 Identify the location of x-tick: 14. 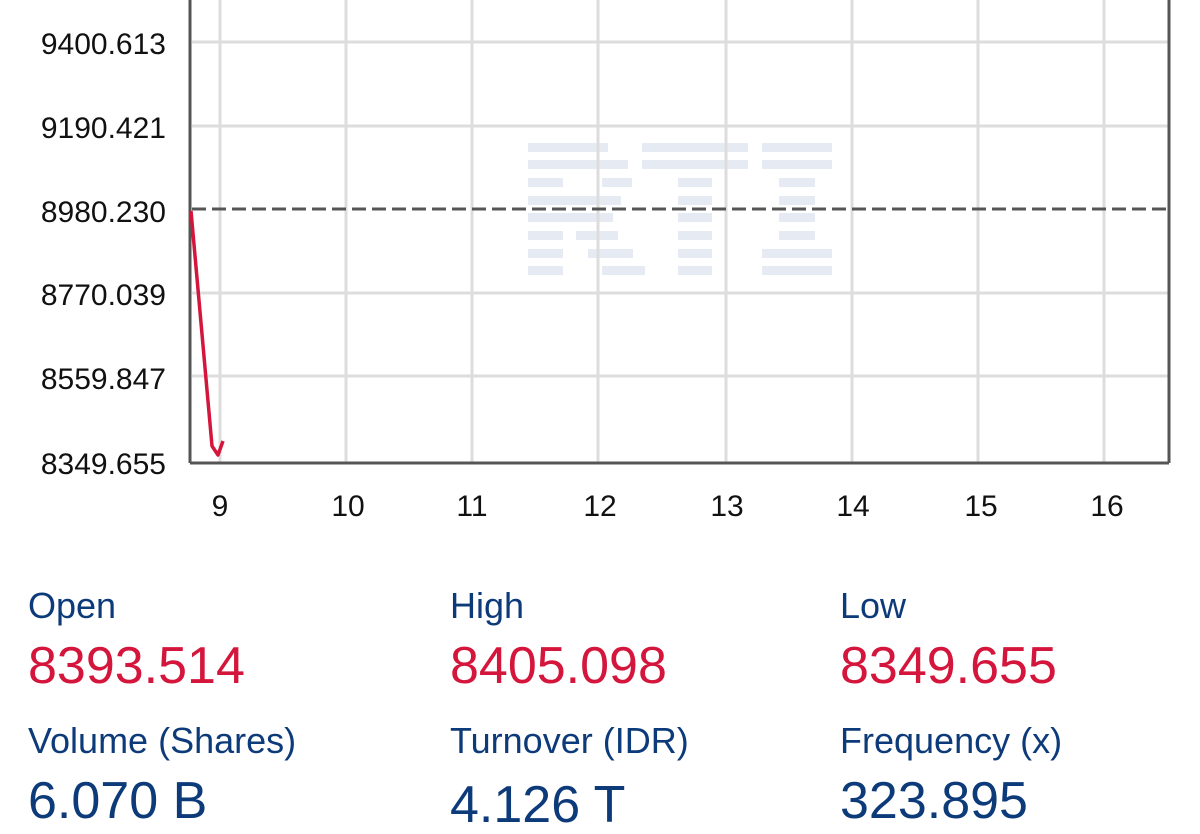
(852, 506).